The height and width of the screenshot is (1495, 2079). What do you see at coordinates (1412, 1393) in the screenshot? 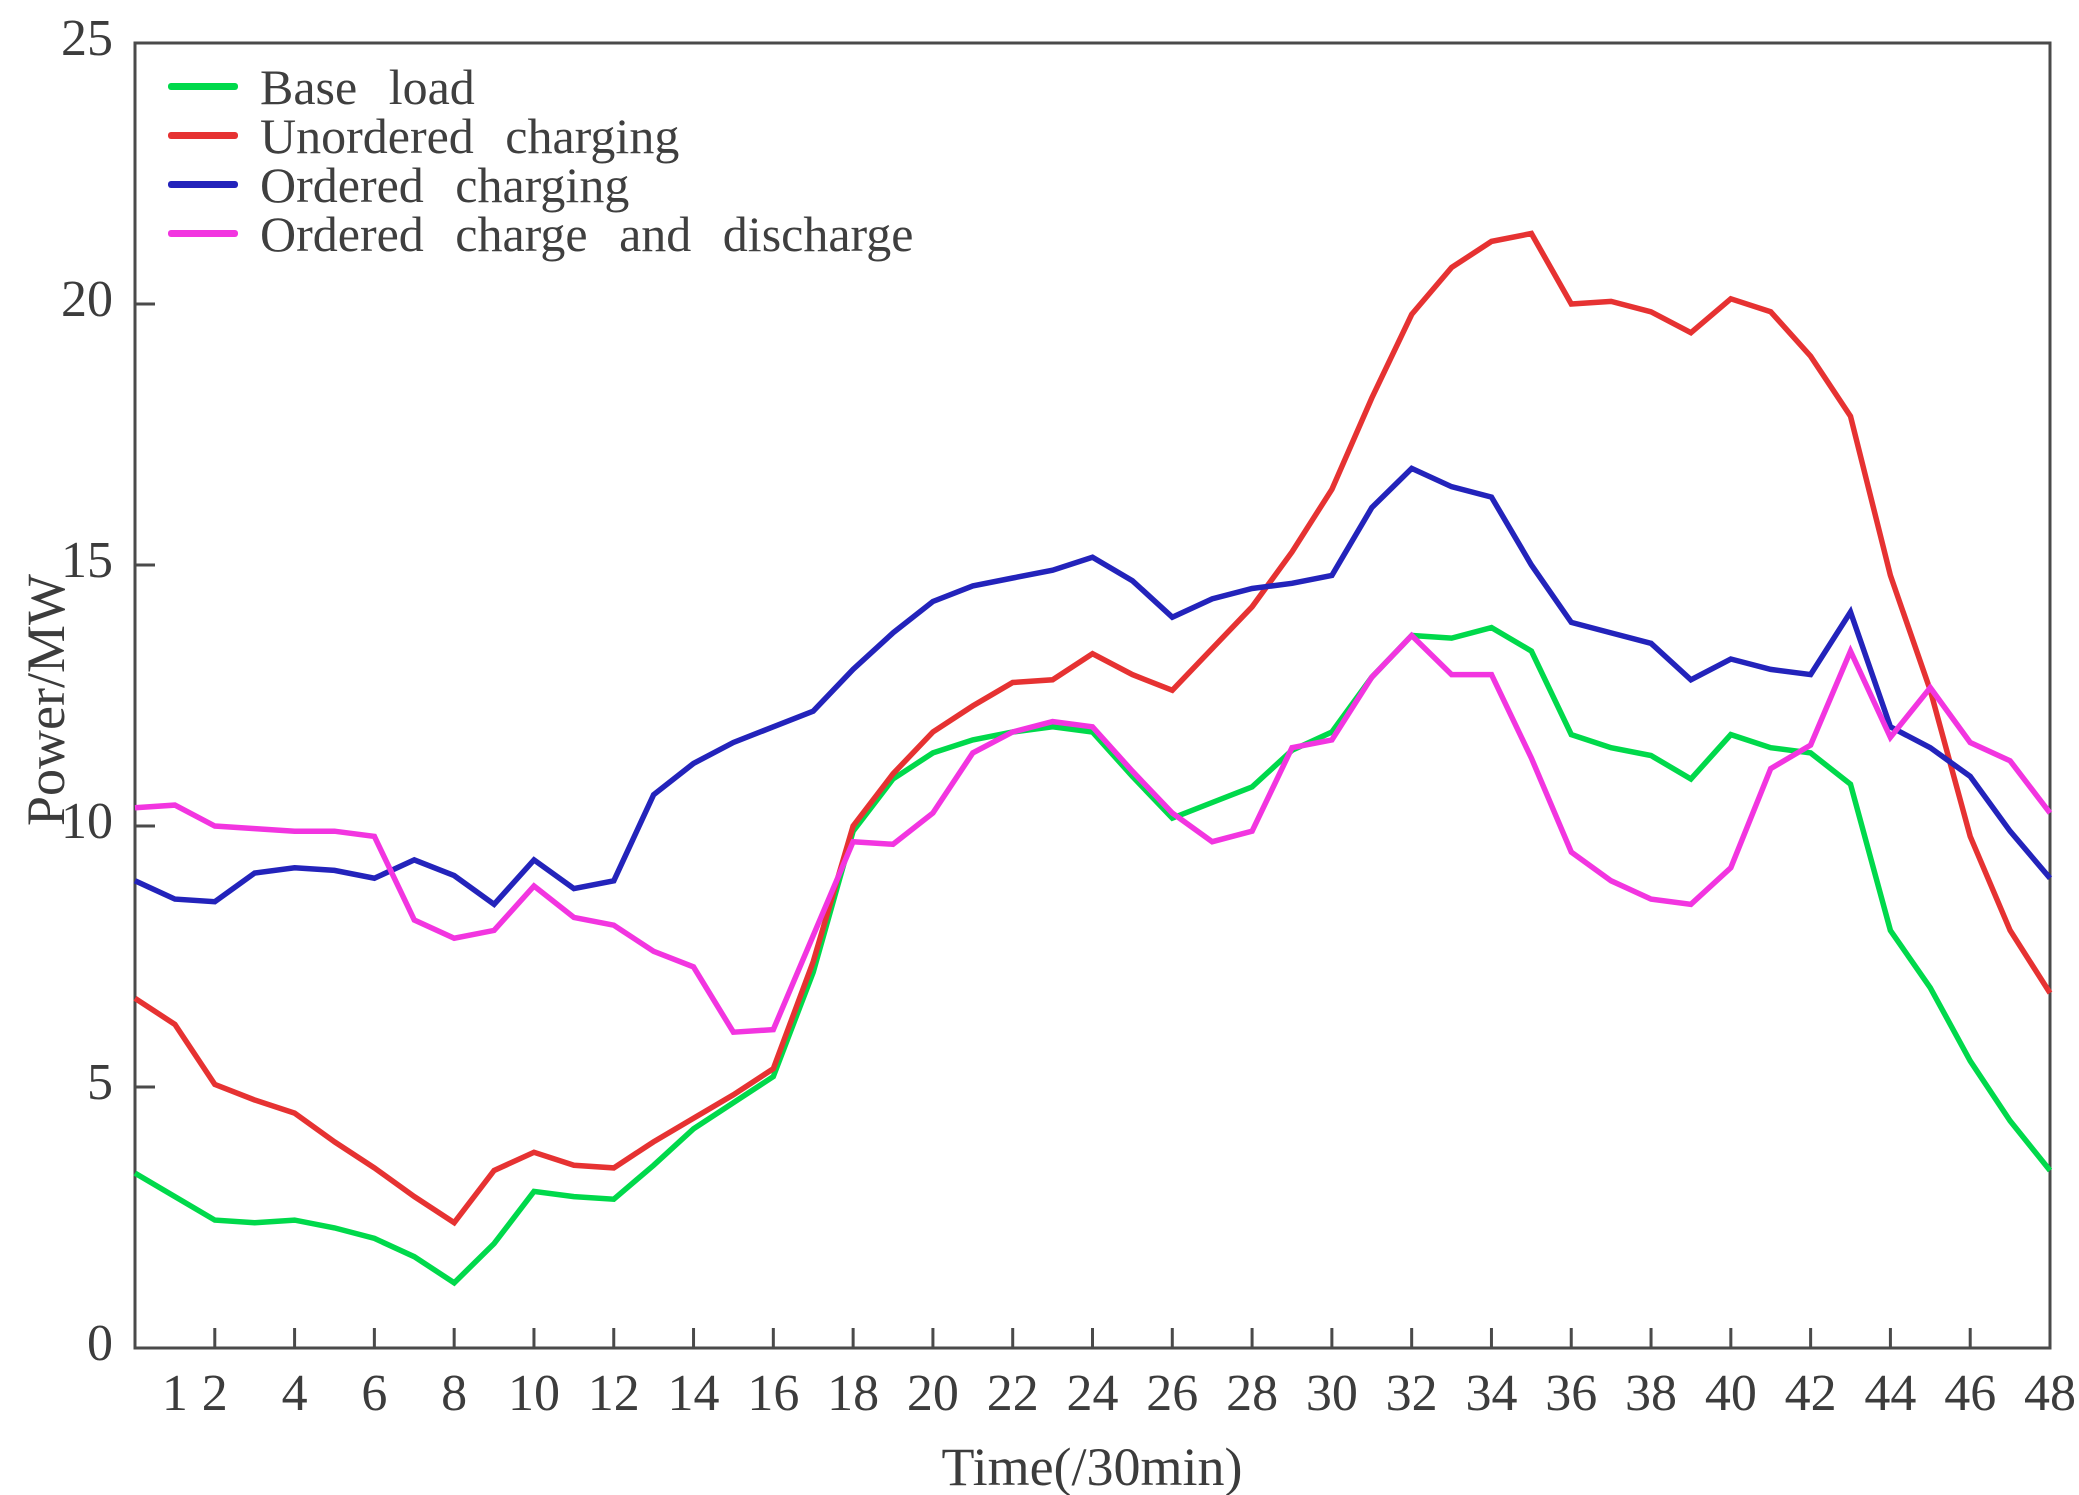
I see `x-tick-label: 32` at bounding box center [1412, 1393].